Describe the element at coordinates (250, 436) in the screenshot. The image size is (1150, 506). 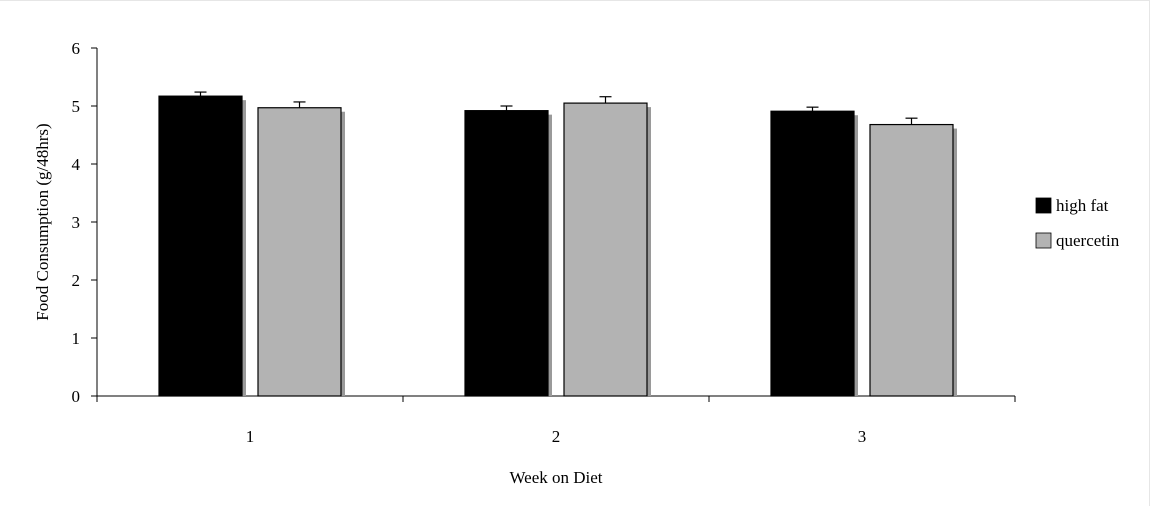
I see `x-tick-label: 1` at that location.